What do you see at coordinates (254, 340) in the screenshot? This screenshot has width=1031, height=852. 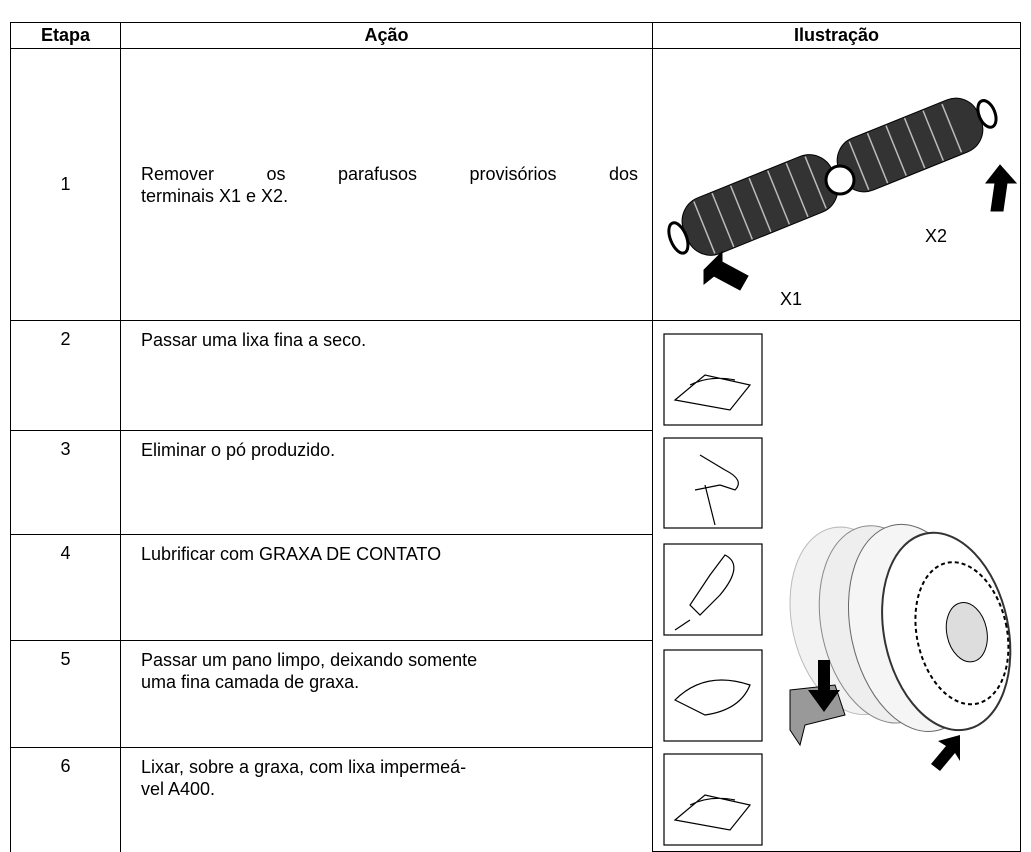 I see `action-line: Passar uma lixa fina a seco.` at bounding box center [254, 340].